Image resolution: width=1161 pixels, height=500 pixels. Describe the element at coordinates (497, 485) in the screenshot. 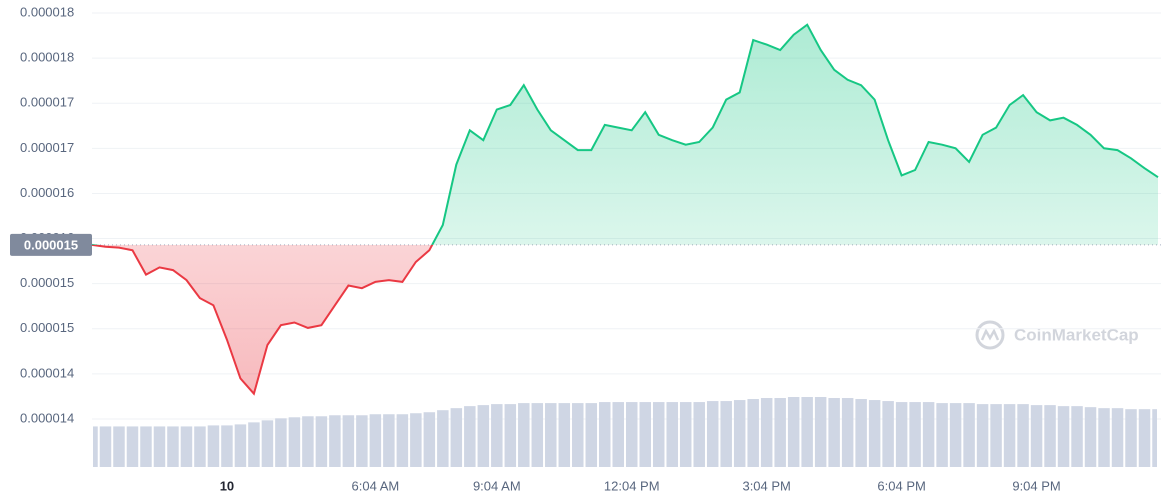

I see `x-tick-label: 9:04 AM` at that location.